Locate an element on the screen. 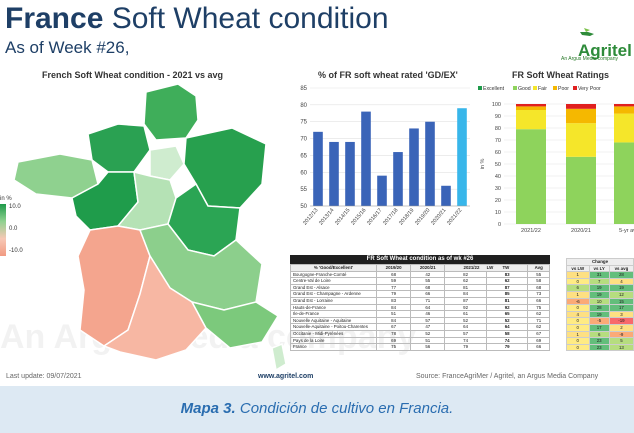 The width and height of the screenshot is (634, 433). bar-2015/16 is located at coordinates (366, 158).